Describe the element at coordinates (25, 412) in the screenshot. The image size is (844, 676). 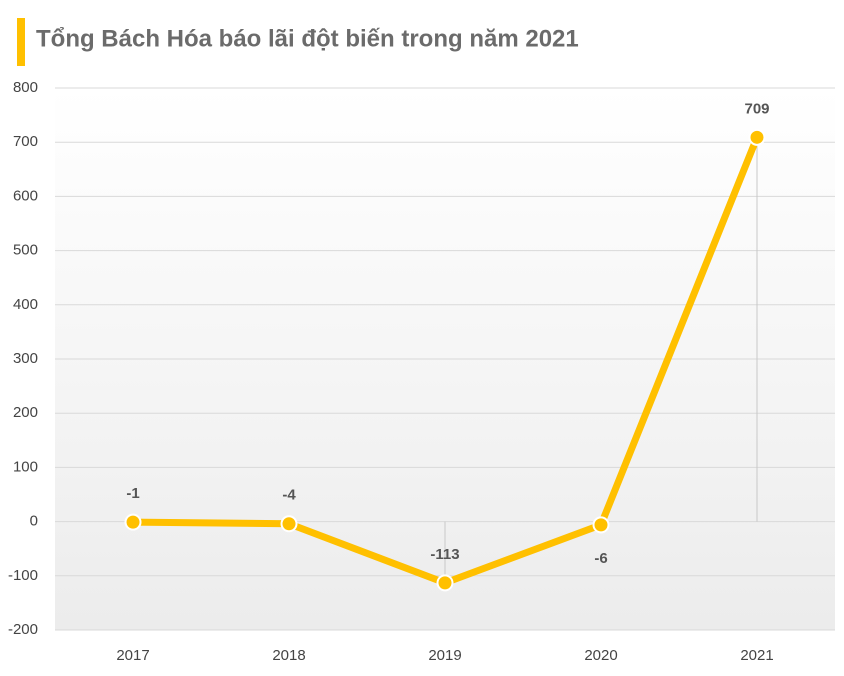
I see `y-tick-label: 200` at that location.